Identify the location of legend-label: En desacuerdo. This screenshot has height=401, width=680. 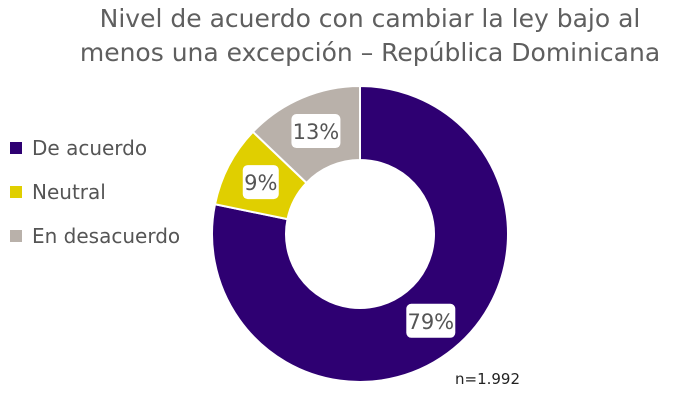
(106, 236).